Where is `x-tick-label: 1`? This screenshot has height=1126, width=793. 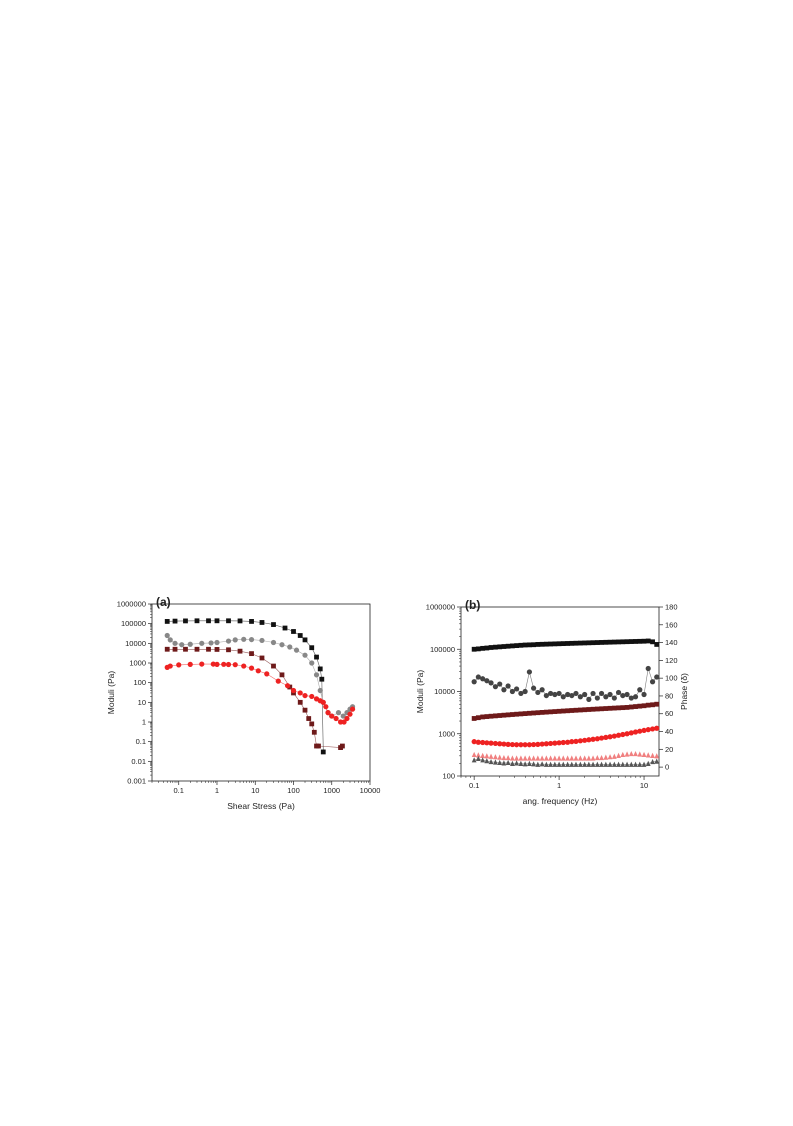
x-tick-label: 1 is located at coordinates (559, 785).